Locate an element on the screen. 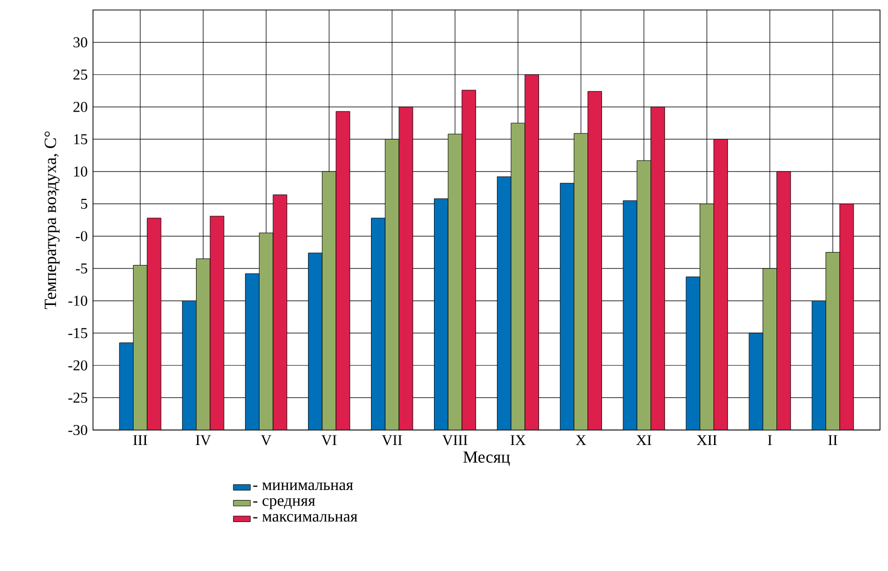  x-tick-label: X is located at coordinates (581, 440).